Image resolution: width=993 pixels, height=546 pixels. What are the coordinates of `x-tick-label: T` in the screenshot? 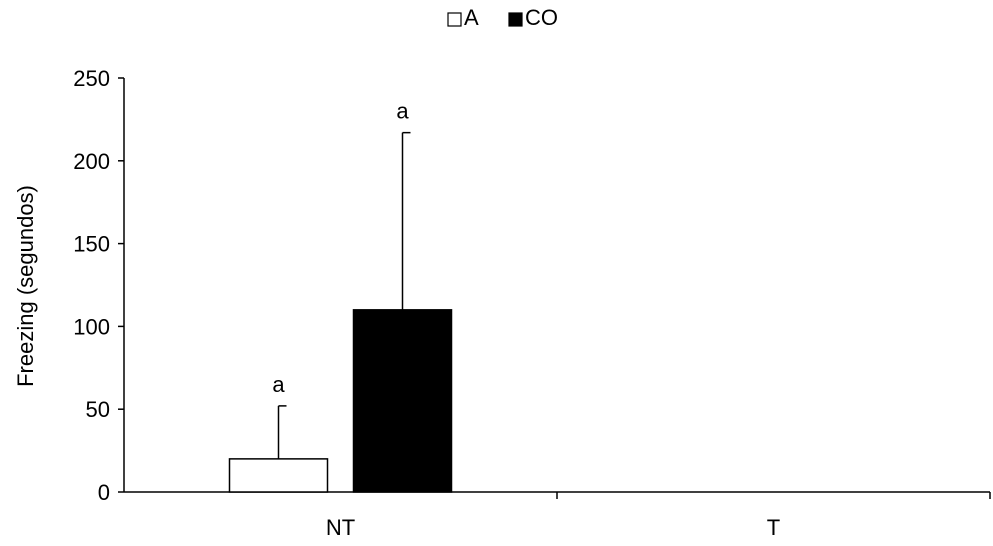 It's located at (773, 527).